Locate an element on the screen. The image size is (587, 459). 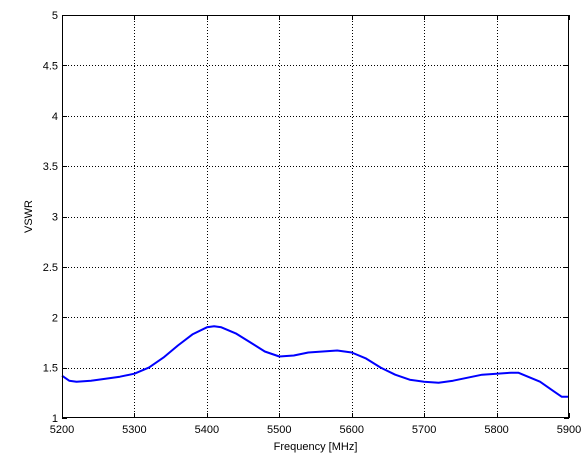
y-tick-label: 4 is located at coordinates (55, 117).